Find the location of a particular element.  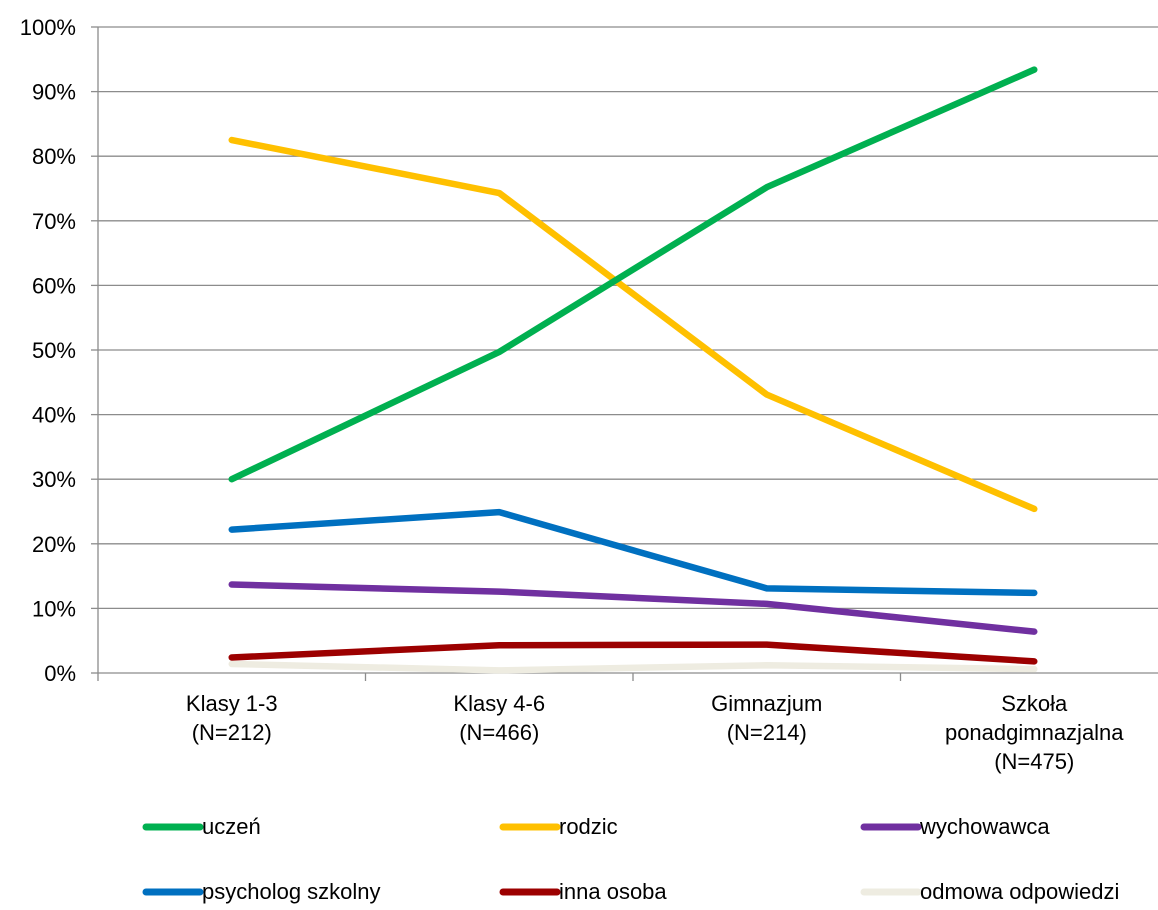

x-category-label: Gimnazjum (N=214) is located at coordinates (766, 718).